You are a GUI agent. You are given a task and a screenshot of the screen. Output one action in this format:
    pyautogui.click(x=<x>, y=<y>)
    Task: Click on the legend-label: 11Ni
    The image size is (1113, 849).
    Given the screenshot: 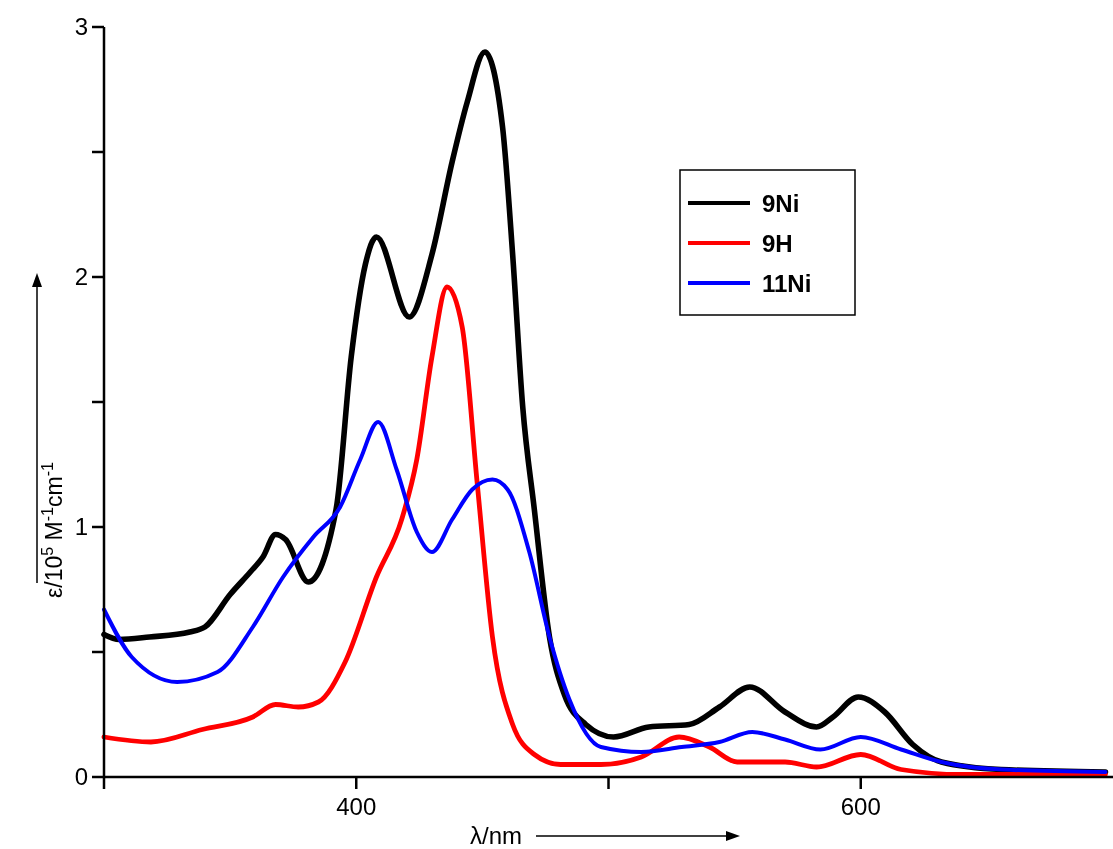 What is the action you would take?
    pyautogui.click(x=787, y=283)
    